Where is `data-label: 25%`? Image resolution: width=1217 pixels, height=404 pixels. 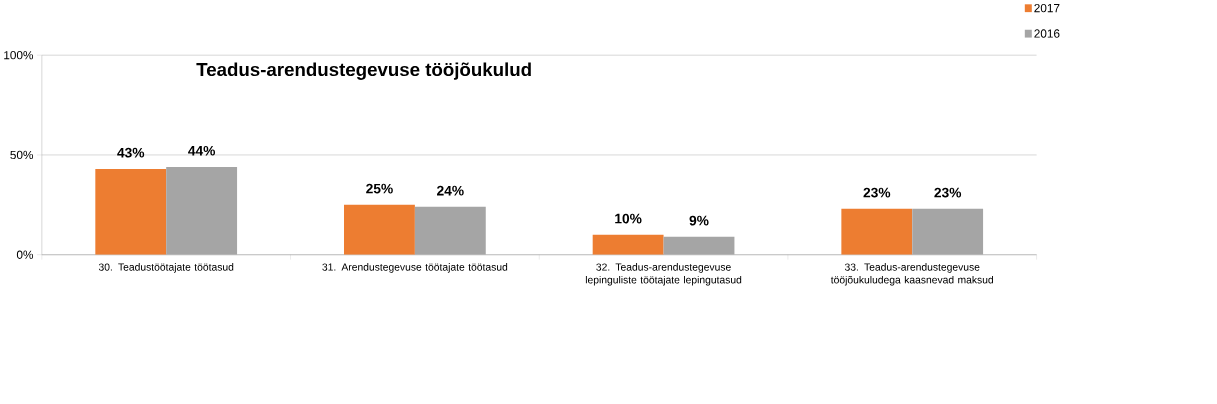 data-label: 25% is located at coordinates (379, 188).